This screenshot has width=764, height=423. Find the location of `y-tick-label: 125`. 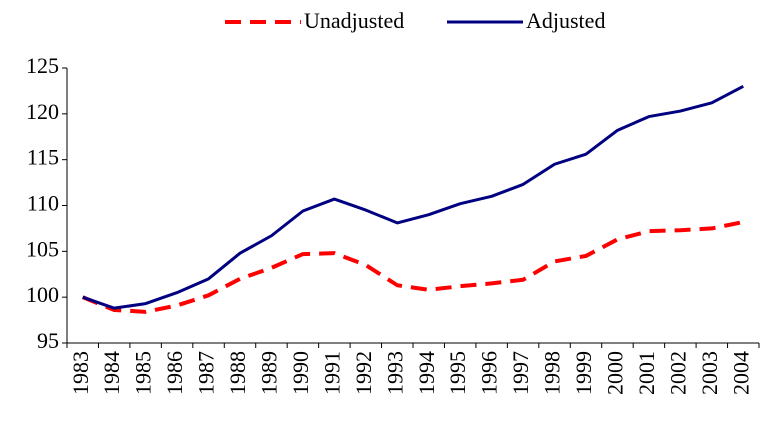

y-tick-label: 125 is located at coordinates (42, 65).